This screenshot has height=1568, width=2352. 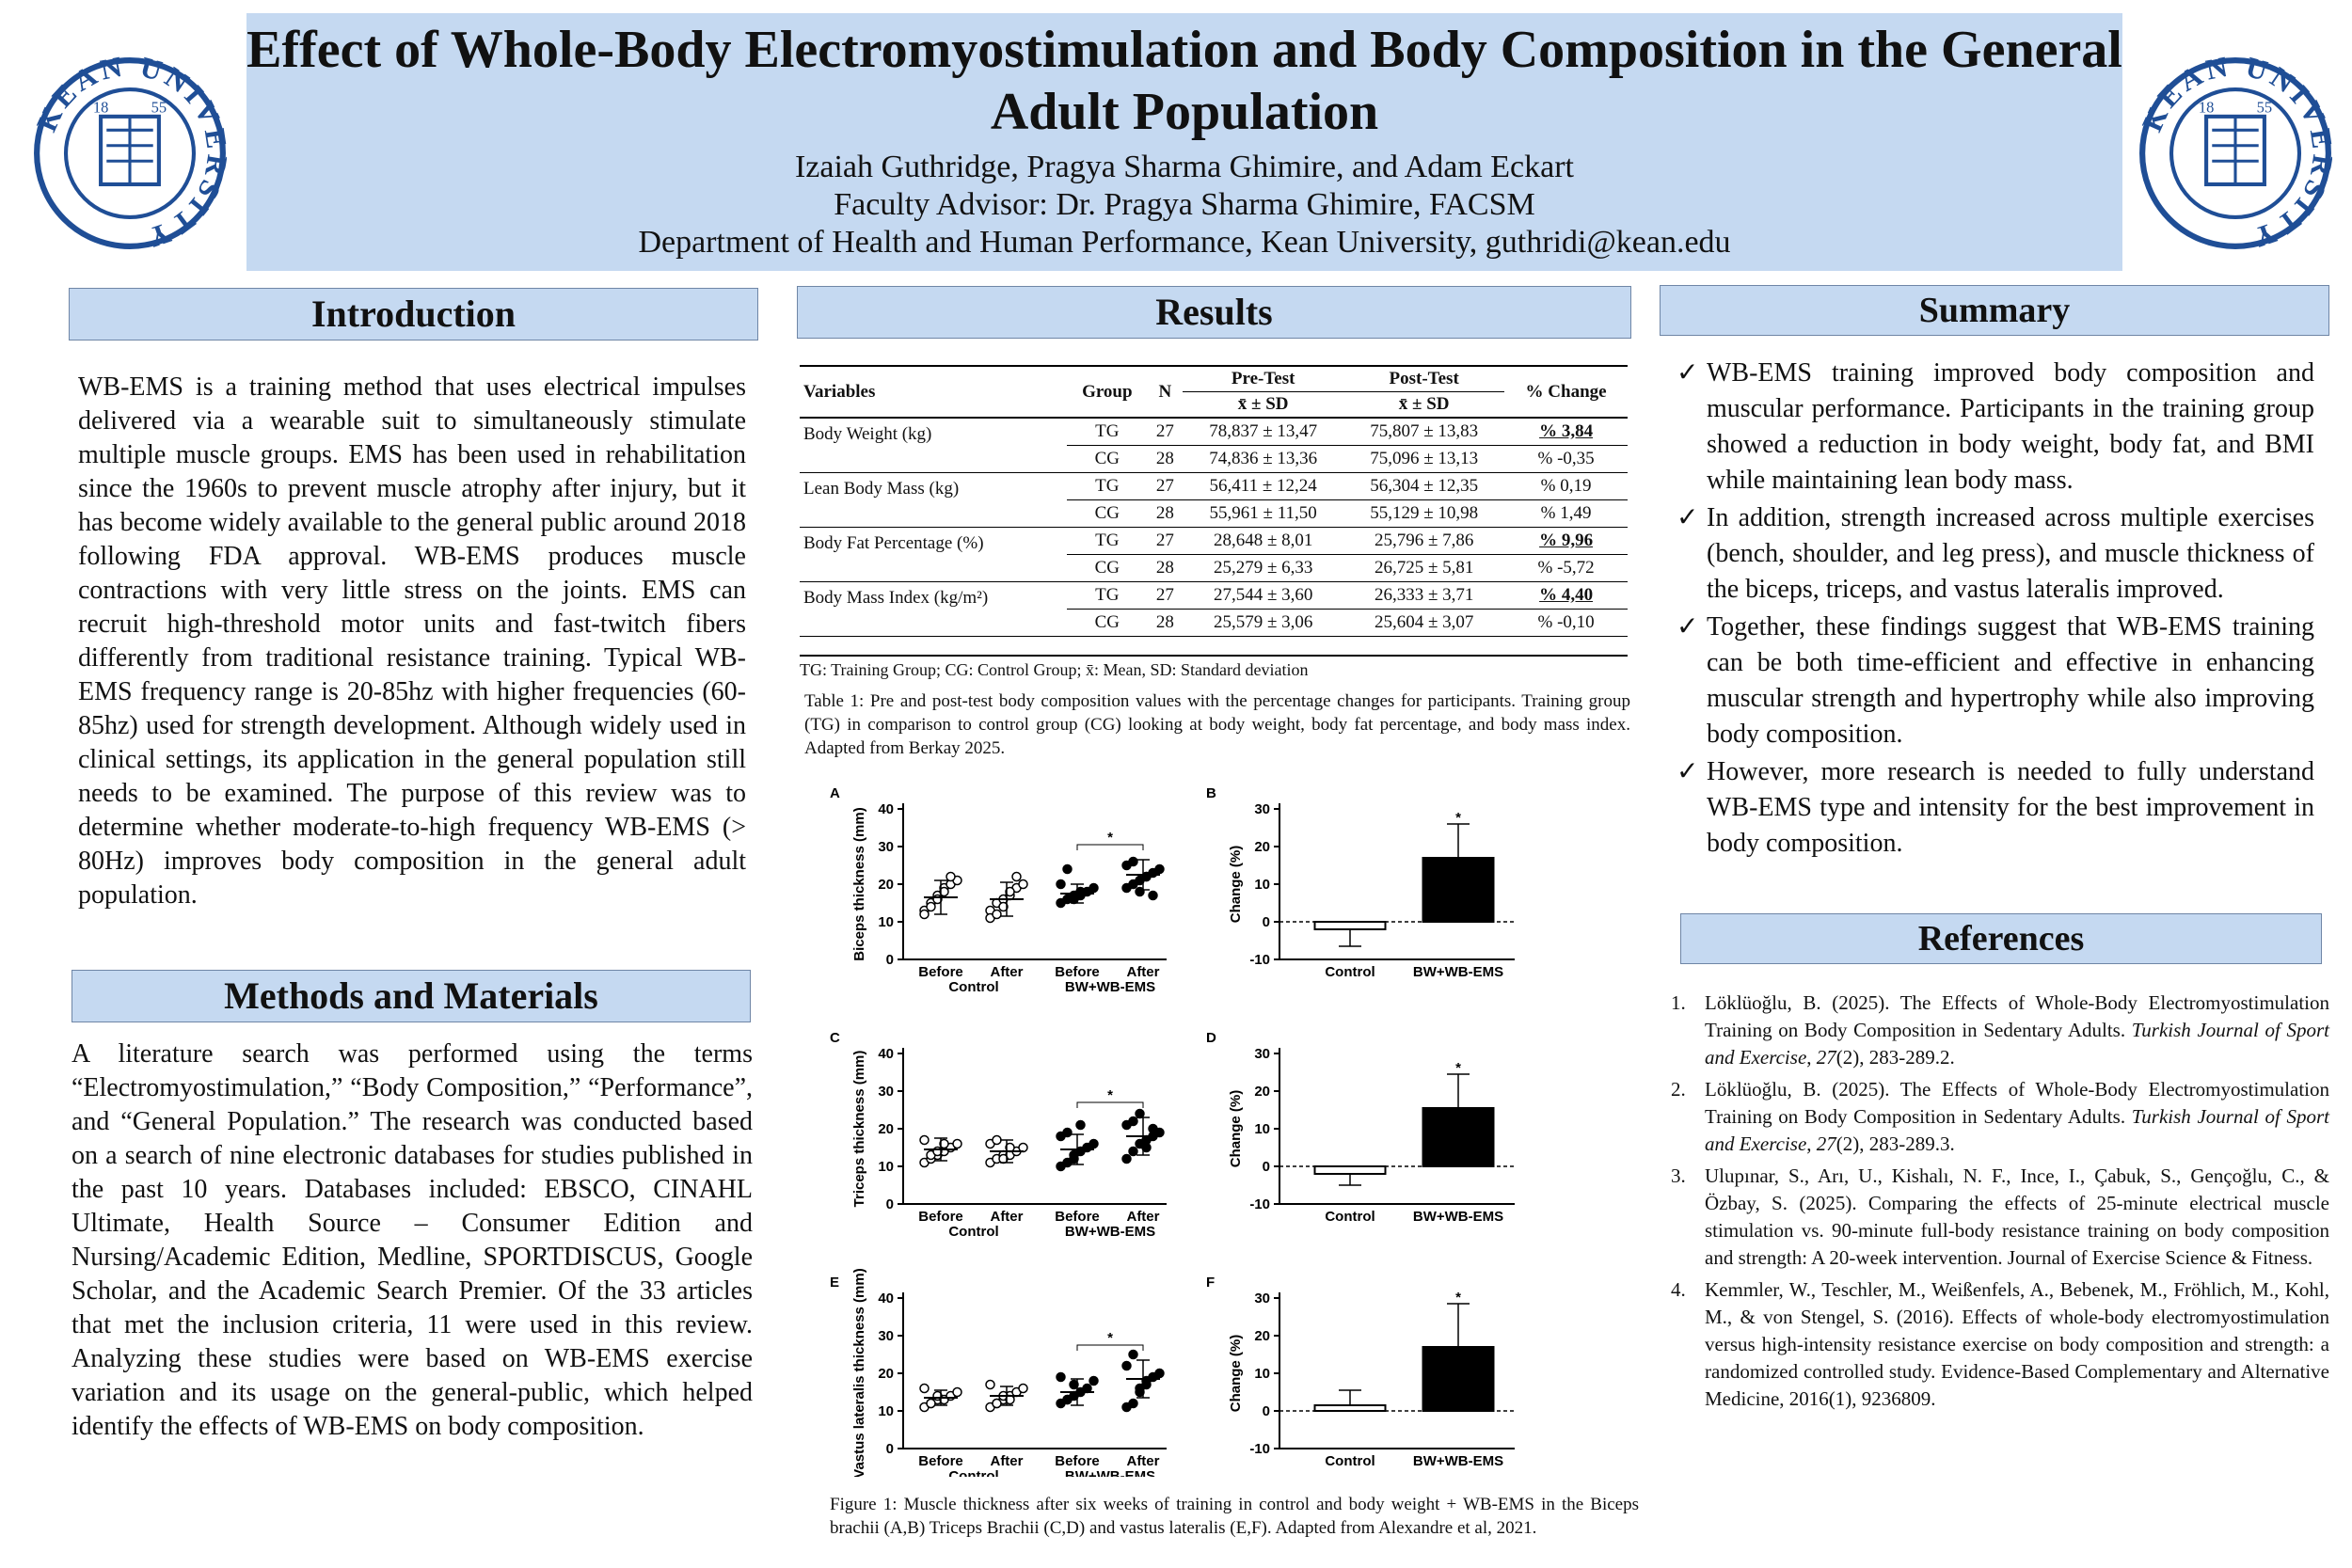 What do you see at coordinates (1811, 1144) in the screenshot?
I see `reference-text: ,` at bounding box center [1811, 1144].